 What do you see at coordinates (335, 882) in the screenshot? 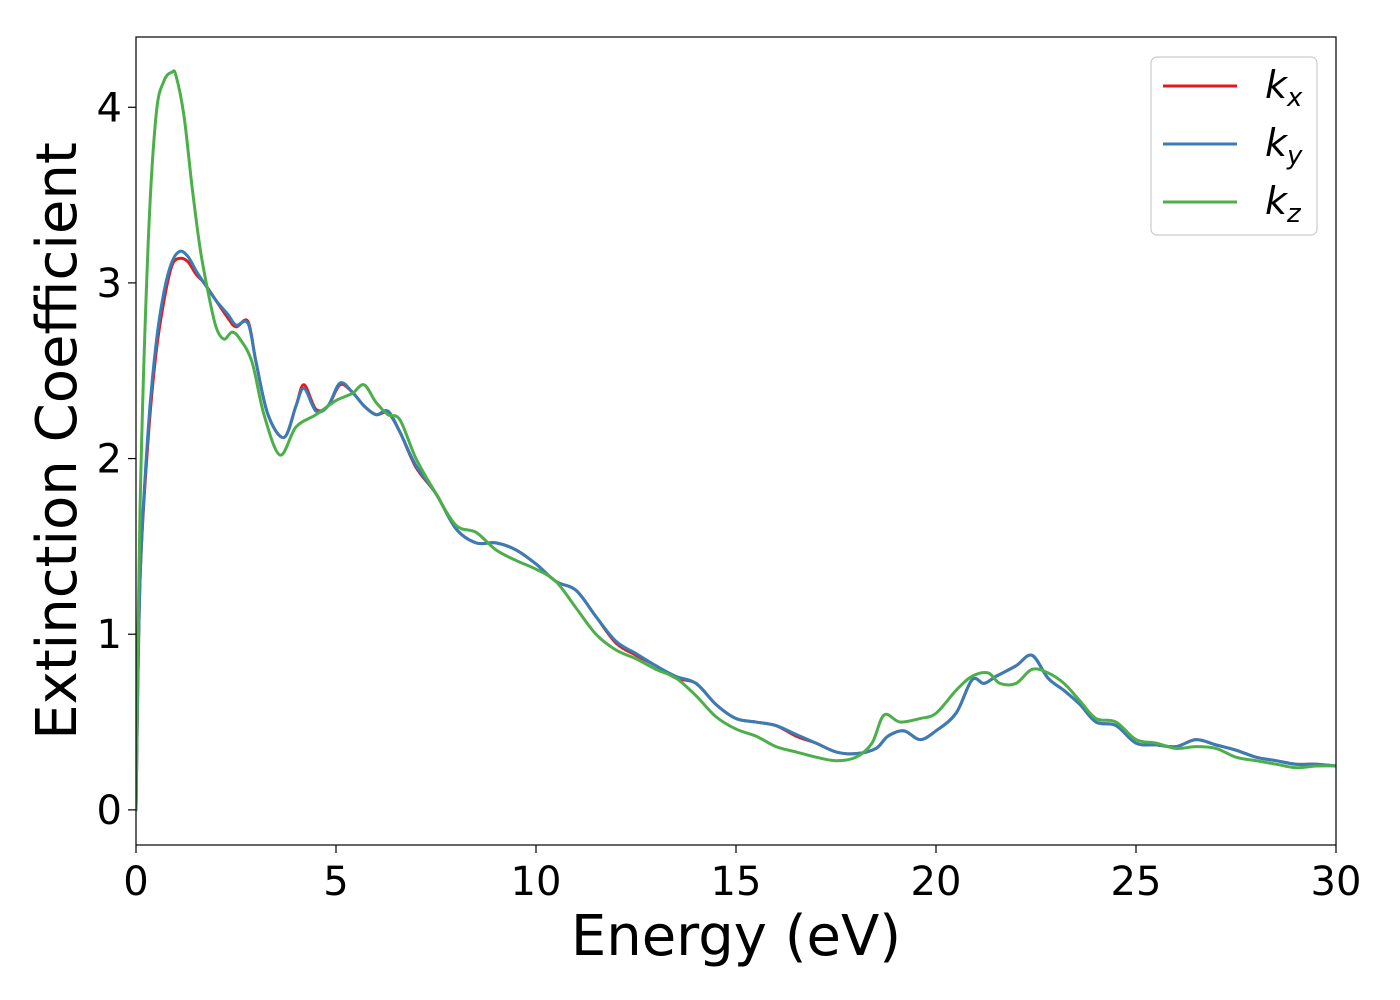
I see `x-tick-label: 5` at bounding box center [335, 882].